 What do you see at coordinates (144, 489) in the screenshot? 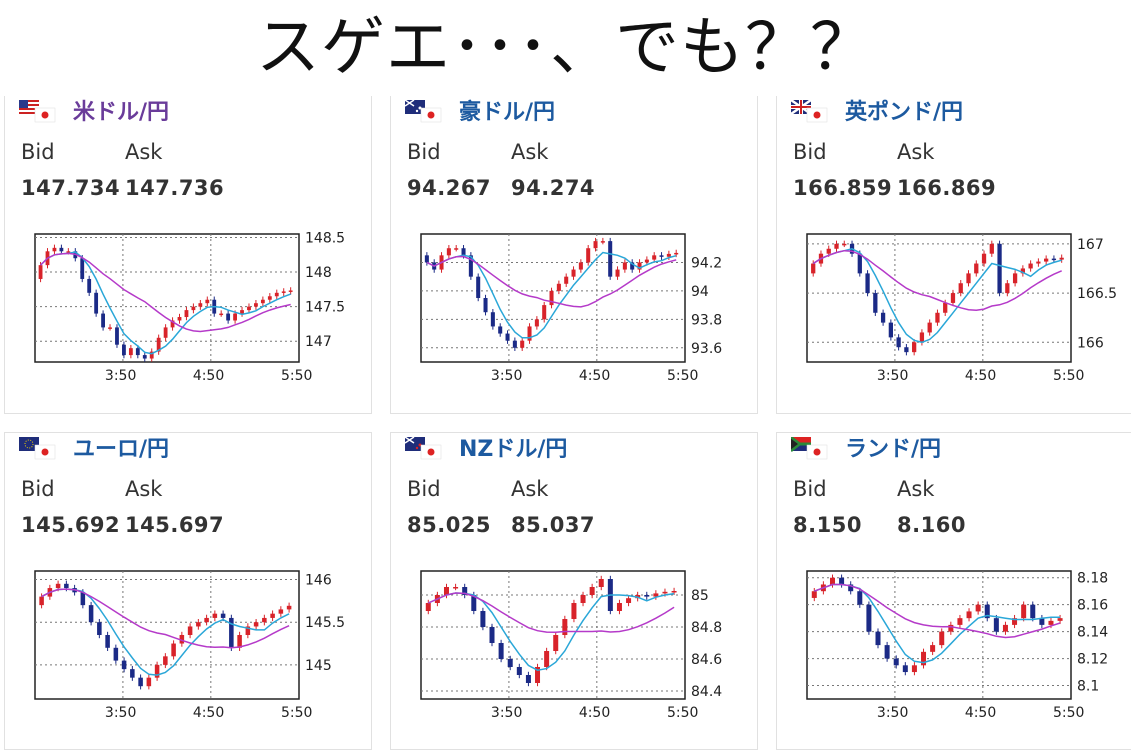
I see `ask-label: Ask` at bounding box center [144, 489].